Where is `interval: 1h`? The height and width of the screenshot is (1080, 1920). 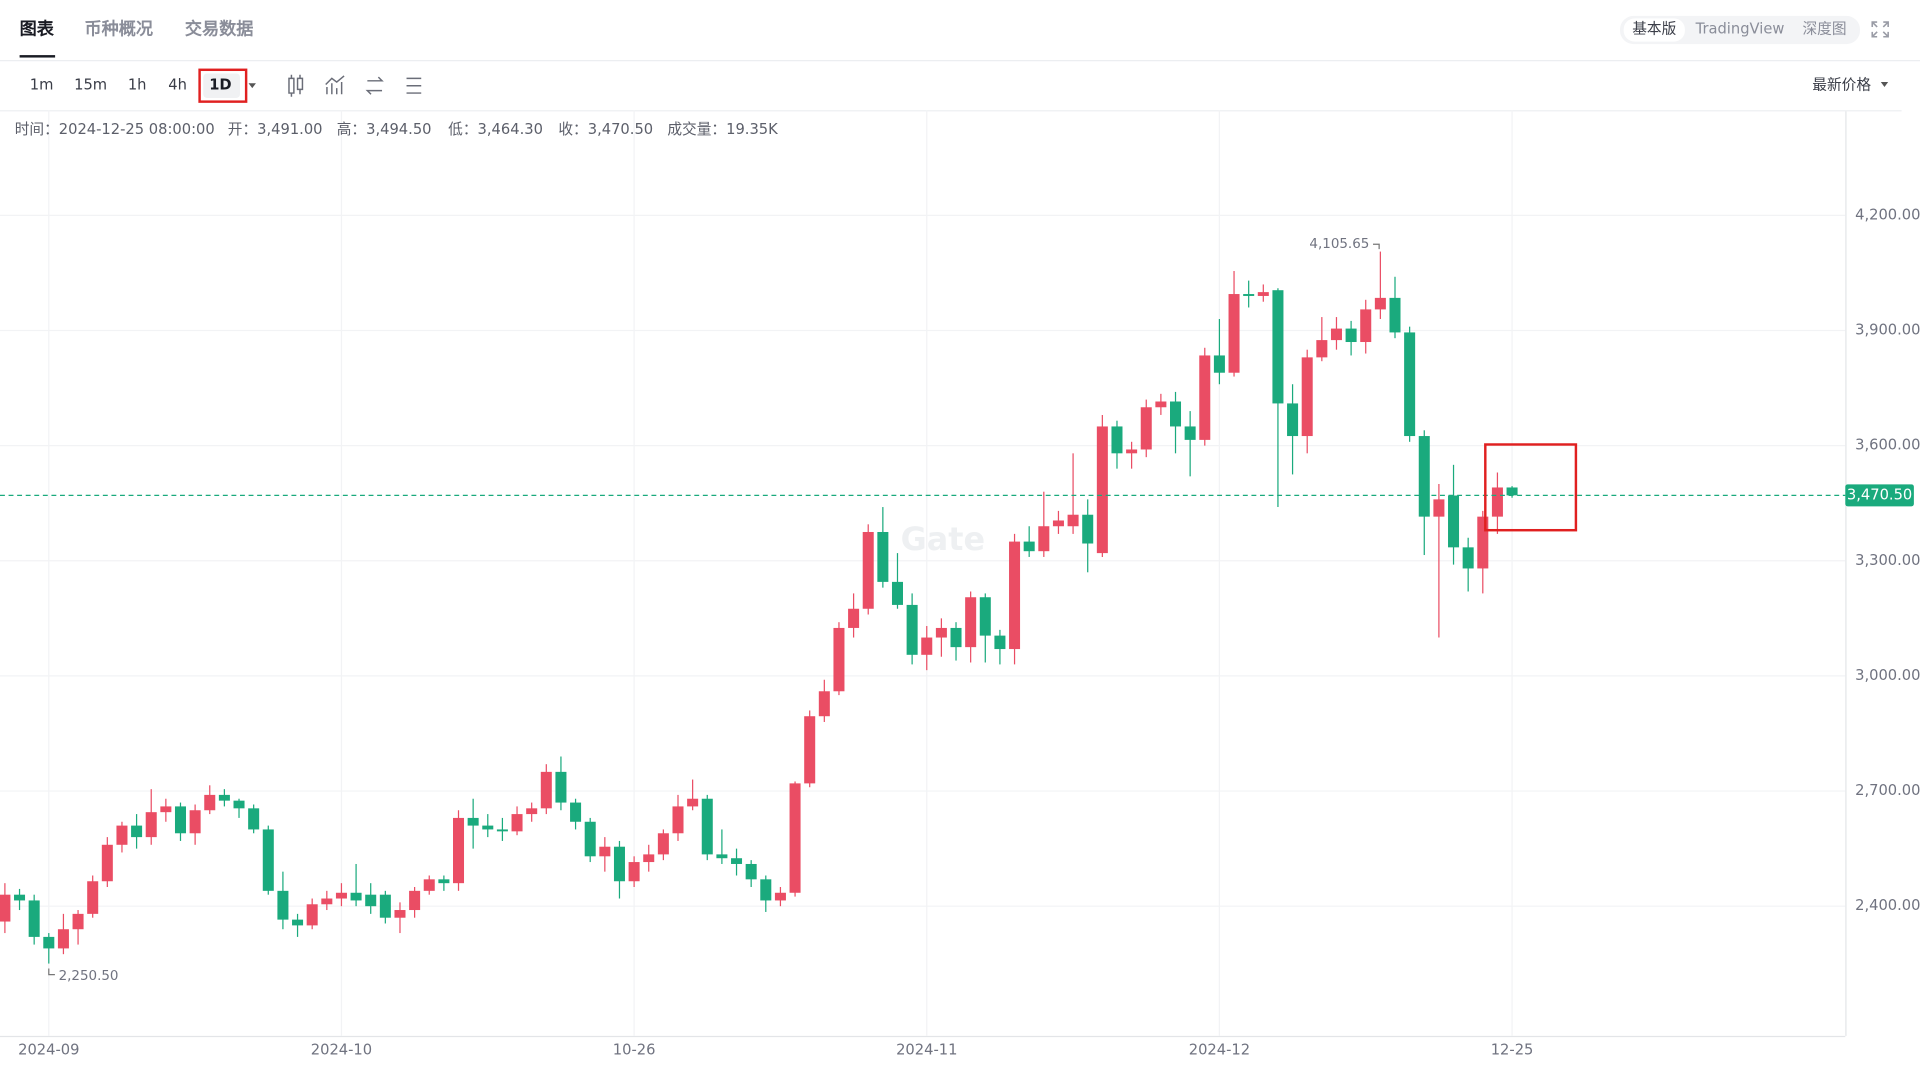
interval: 1h is located at coordinates (137, 85).